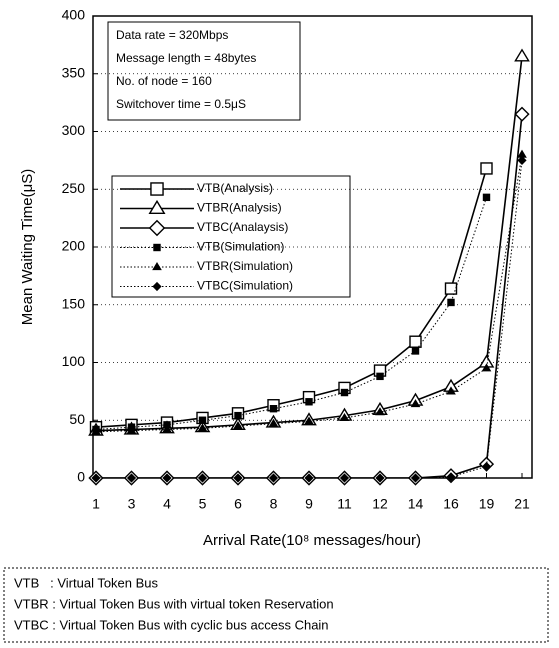  I want to click on annotation-text: No. of node = 160, so click(164, 81).